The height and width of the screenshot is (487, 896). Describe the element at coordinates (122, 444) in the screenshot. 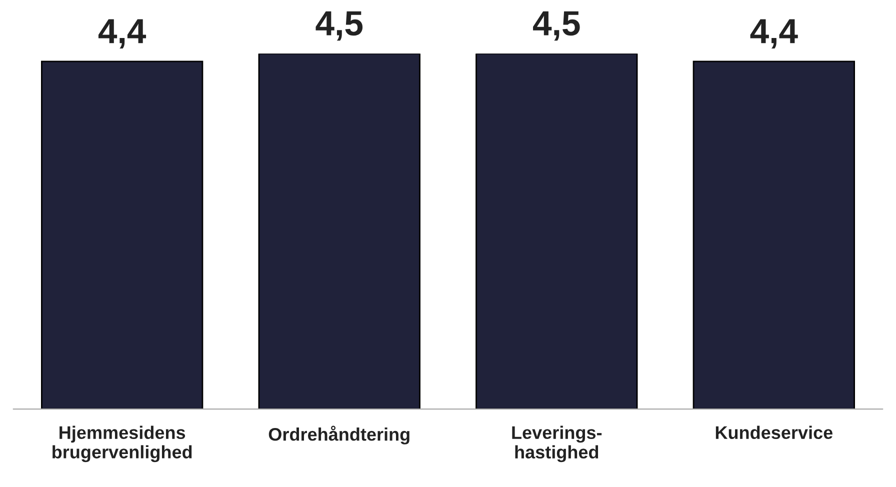

I see `x-tick-label: Hjemmesidens brugervenlighed` at that location.